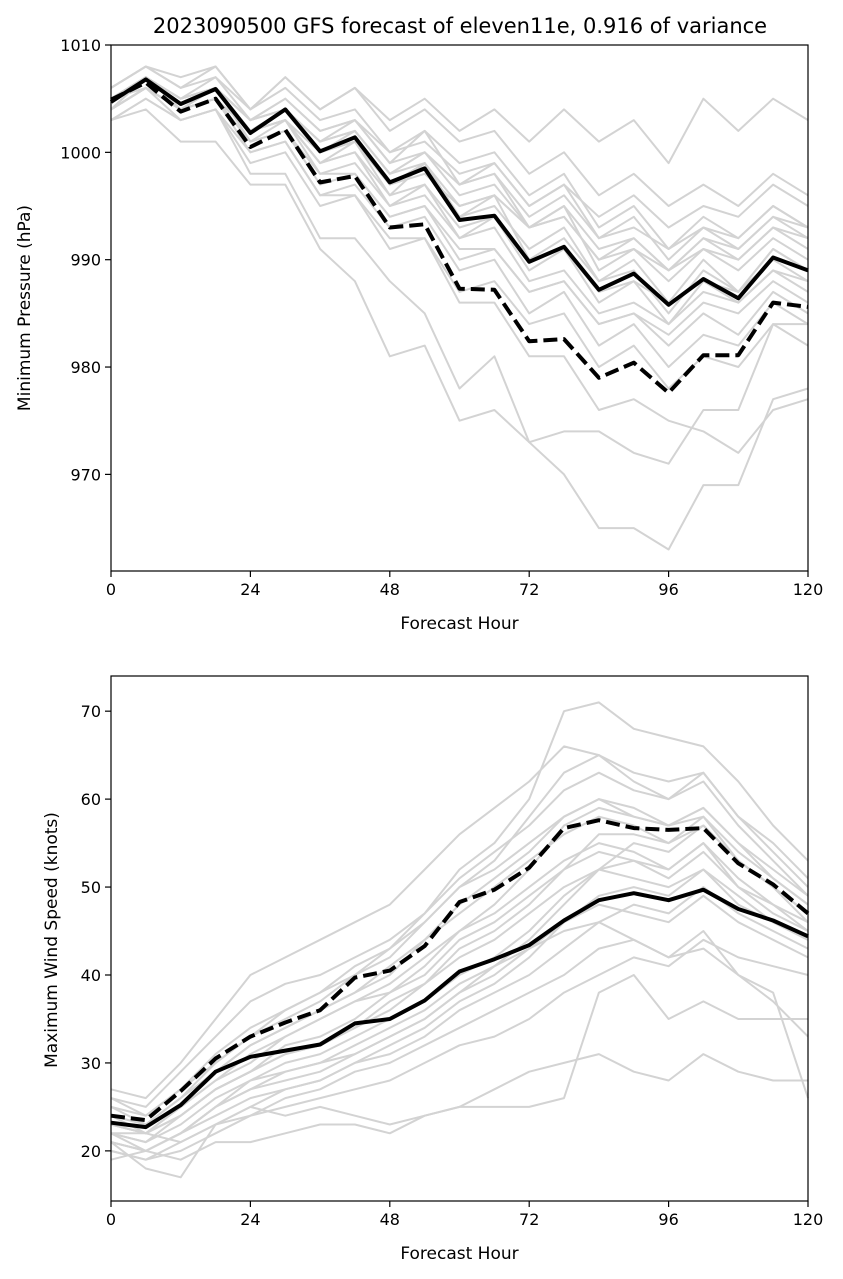  I want to click on wind-x-axis-label: Forecast Hour, so click(459, 1254).